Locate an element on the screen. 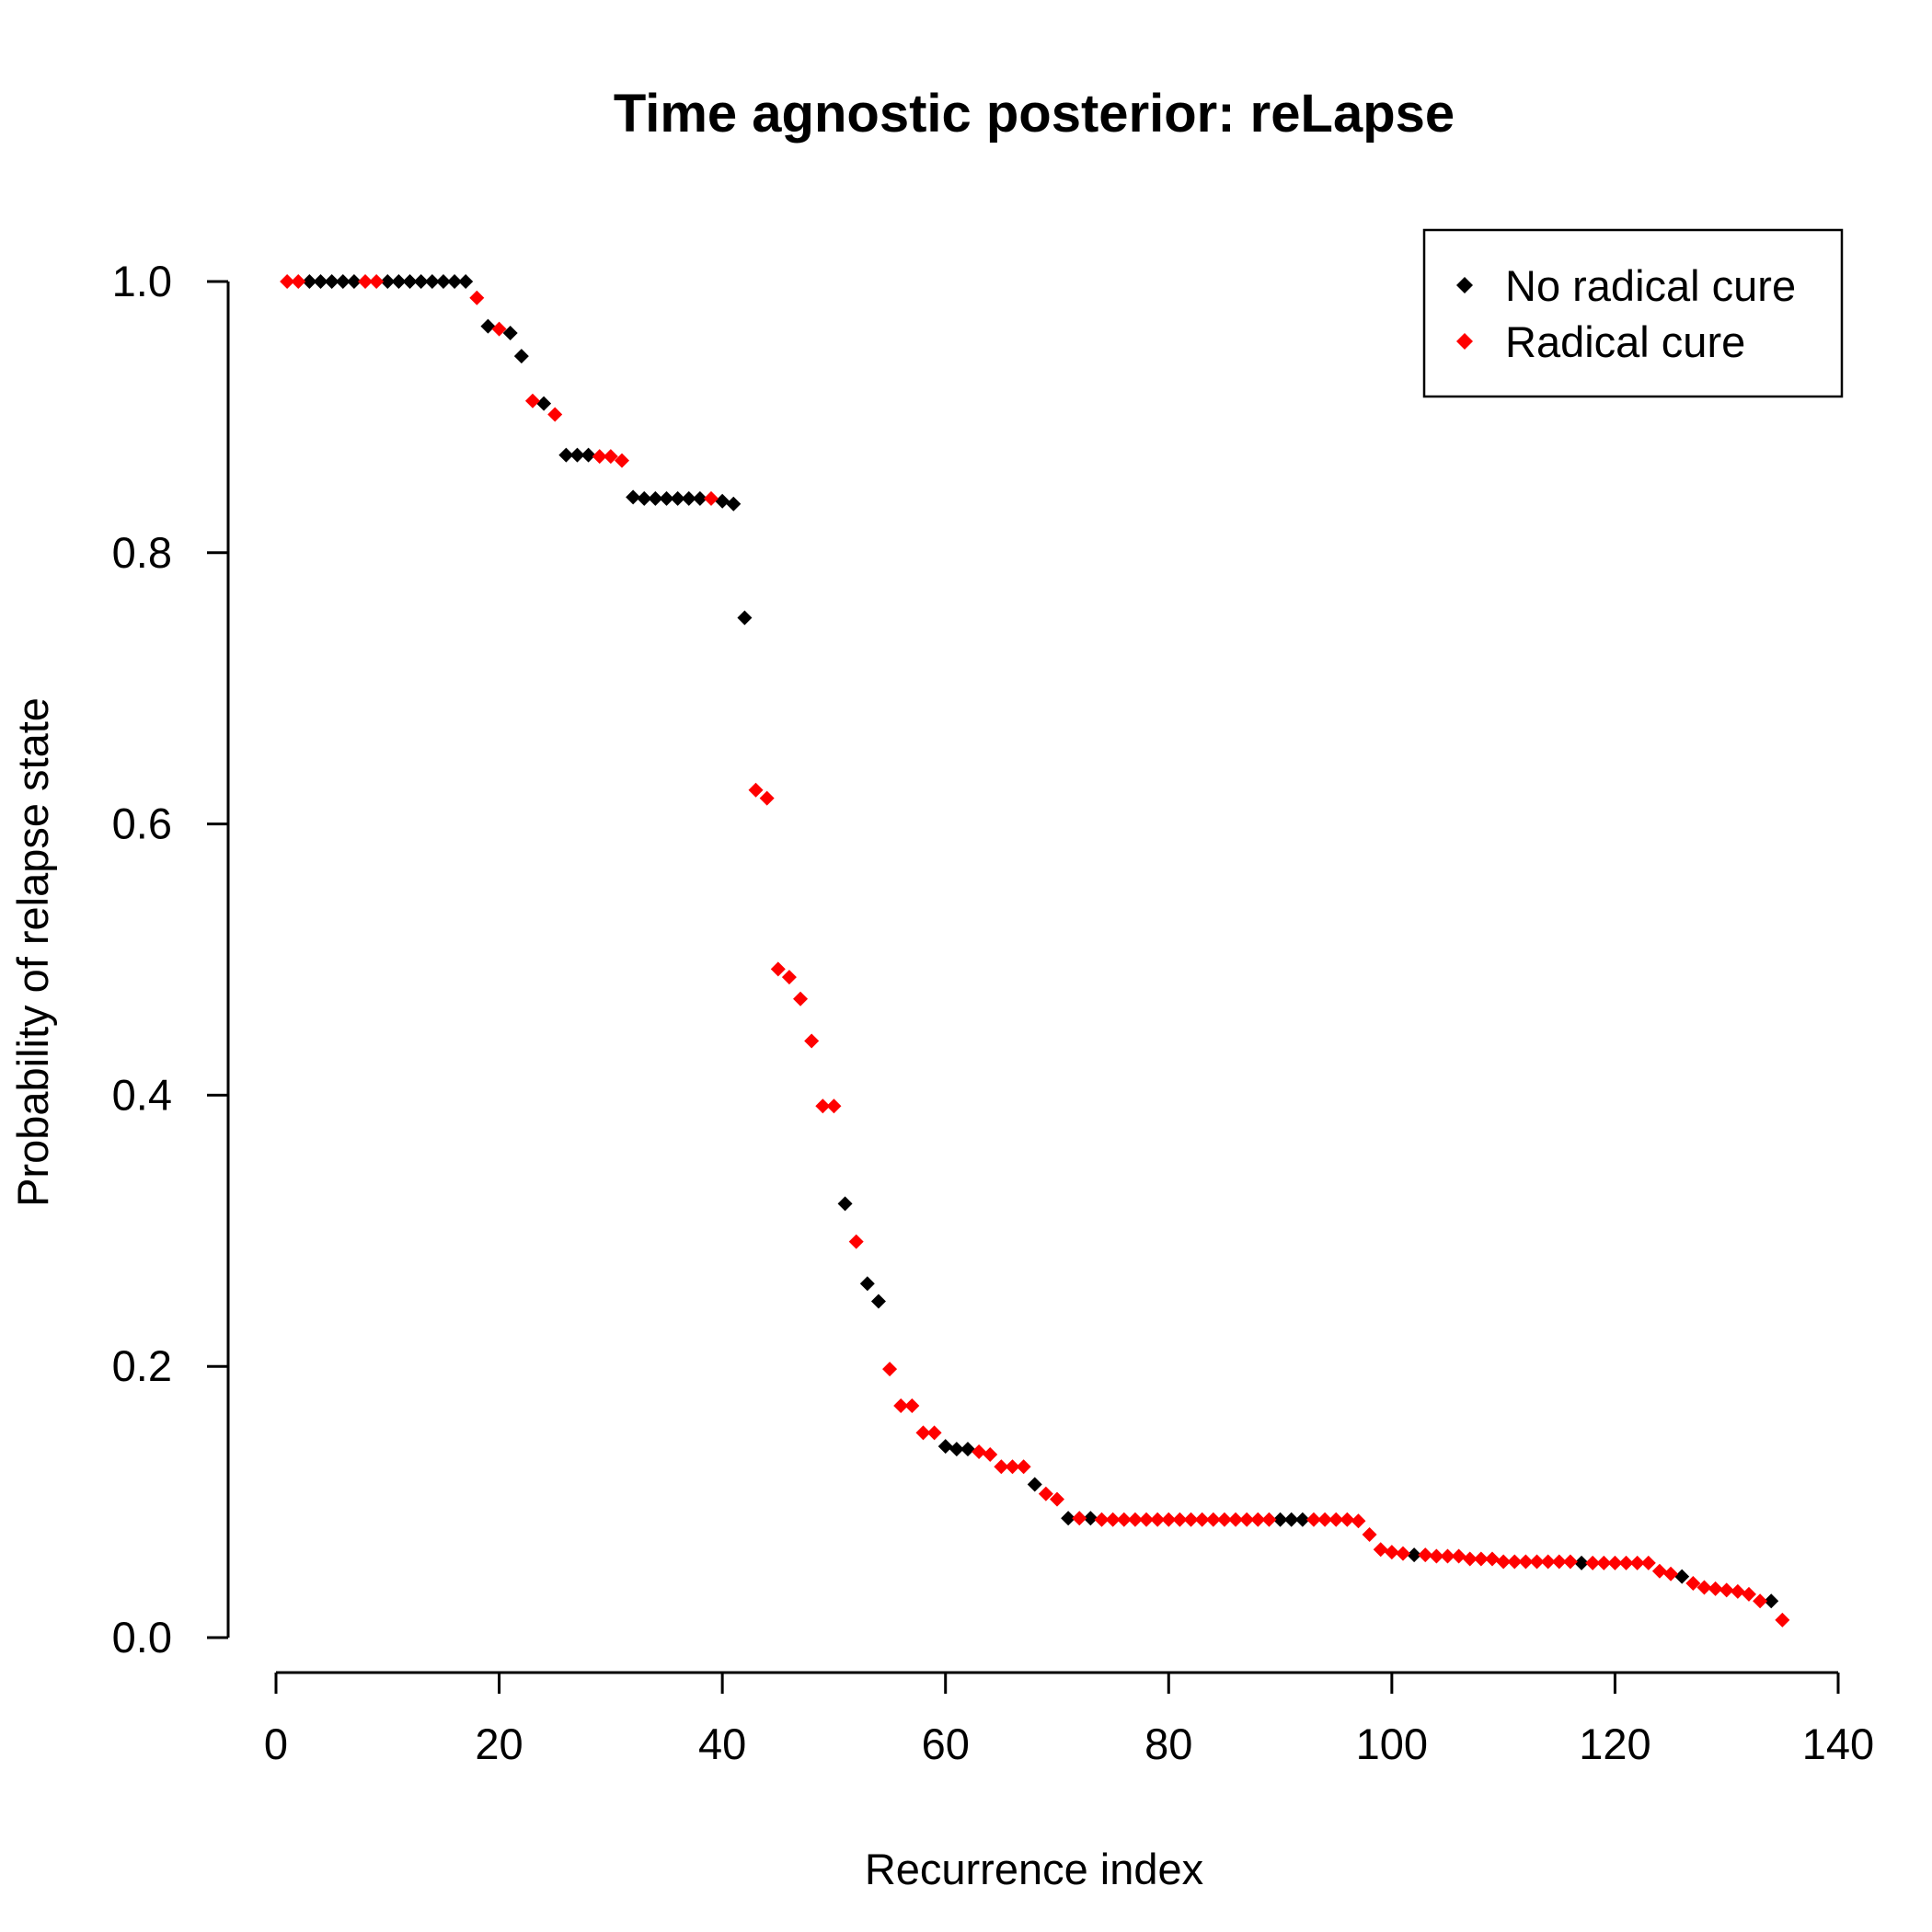 The image size is (1932, 1932). x-axis-label: Recurrence index is located at coordinates (1034, 1869).